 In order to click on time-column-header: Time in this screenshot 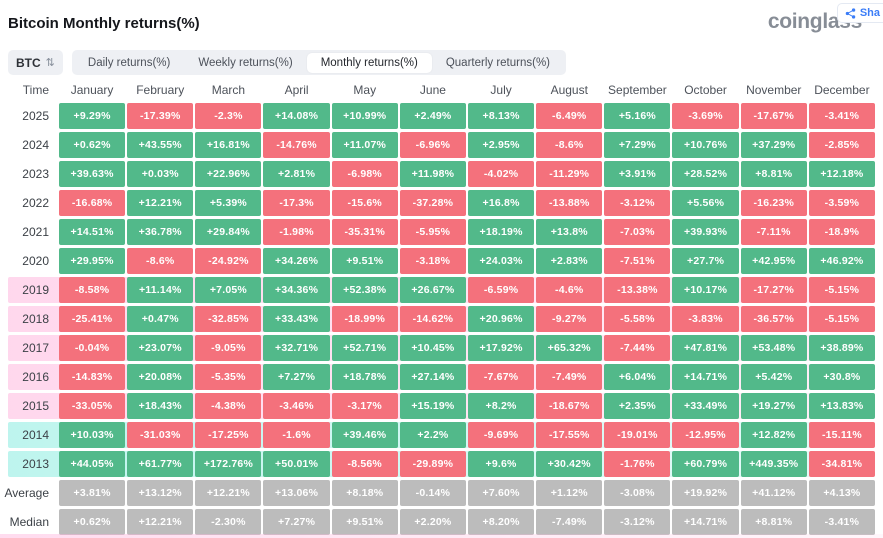, I will do `click(35, 89)`.